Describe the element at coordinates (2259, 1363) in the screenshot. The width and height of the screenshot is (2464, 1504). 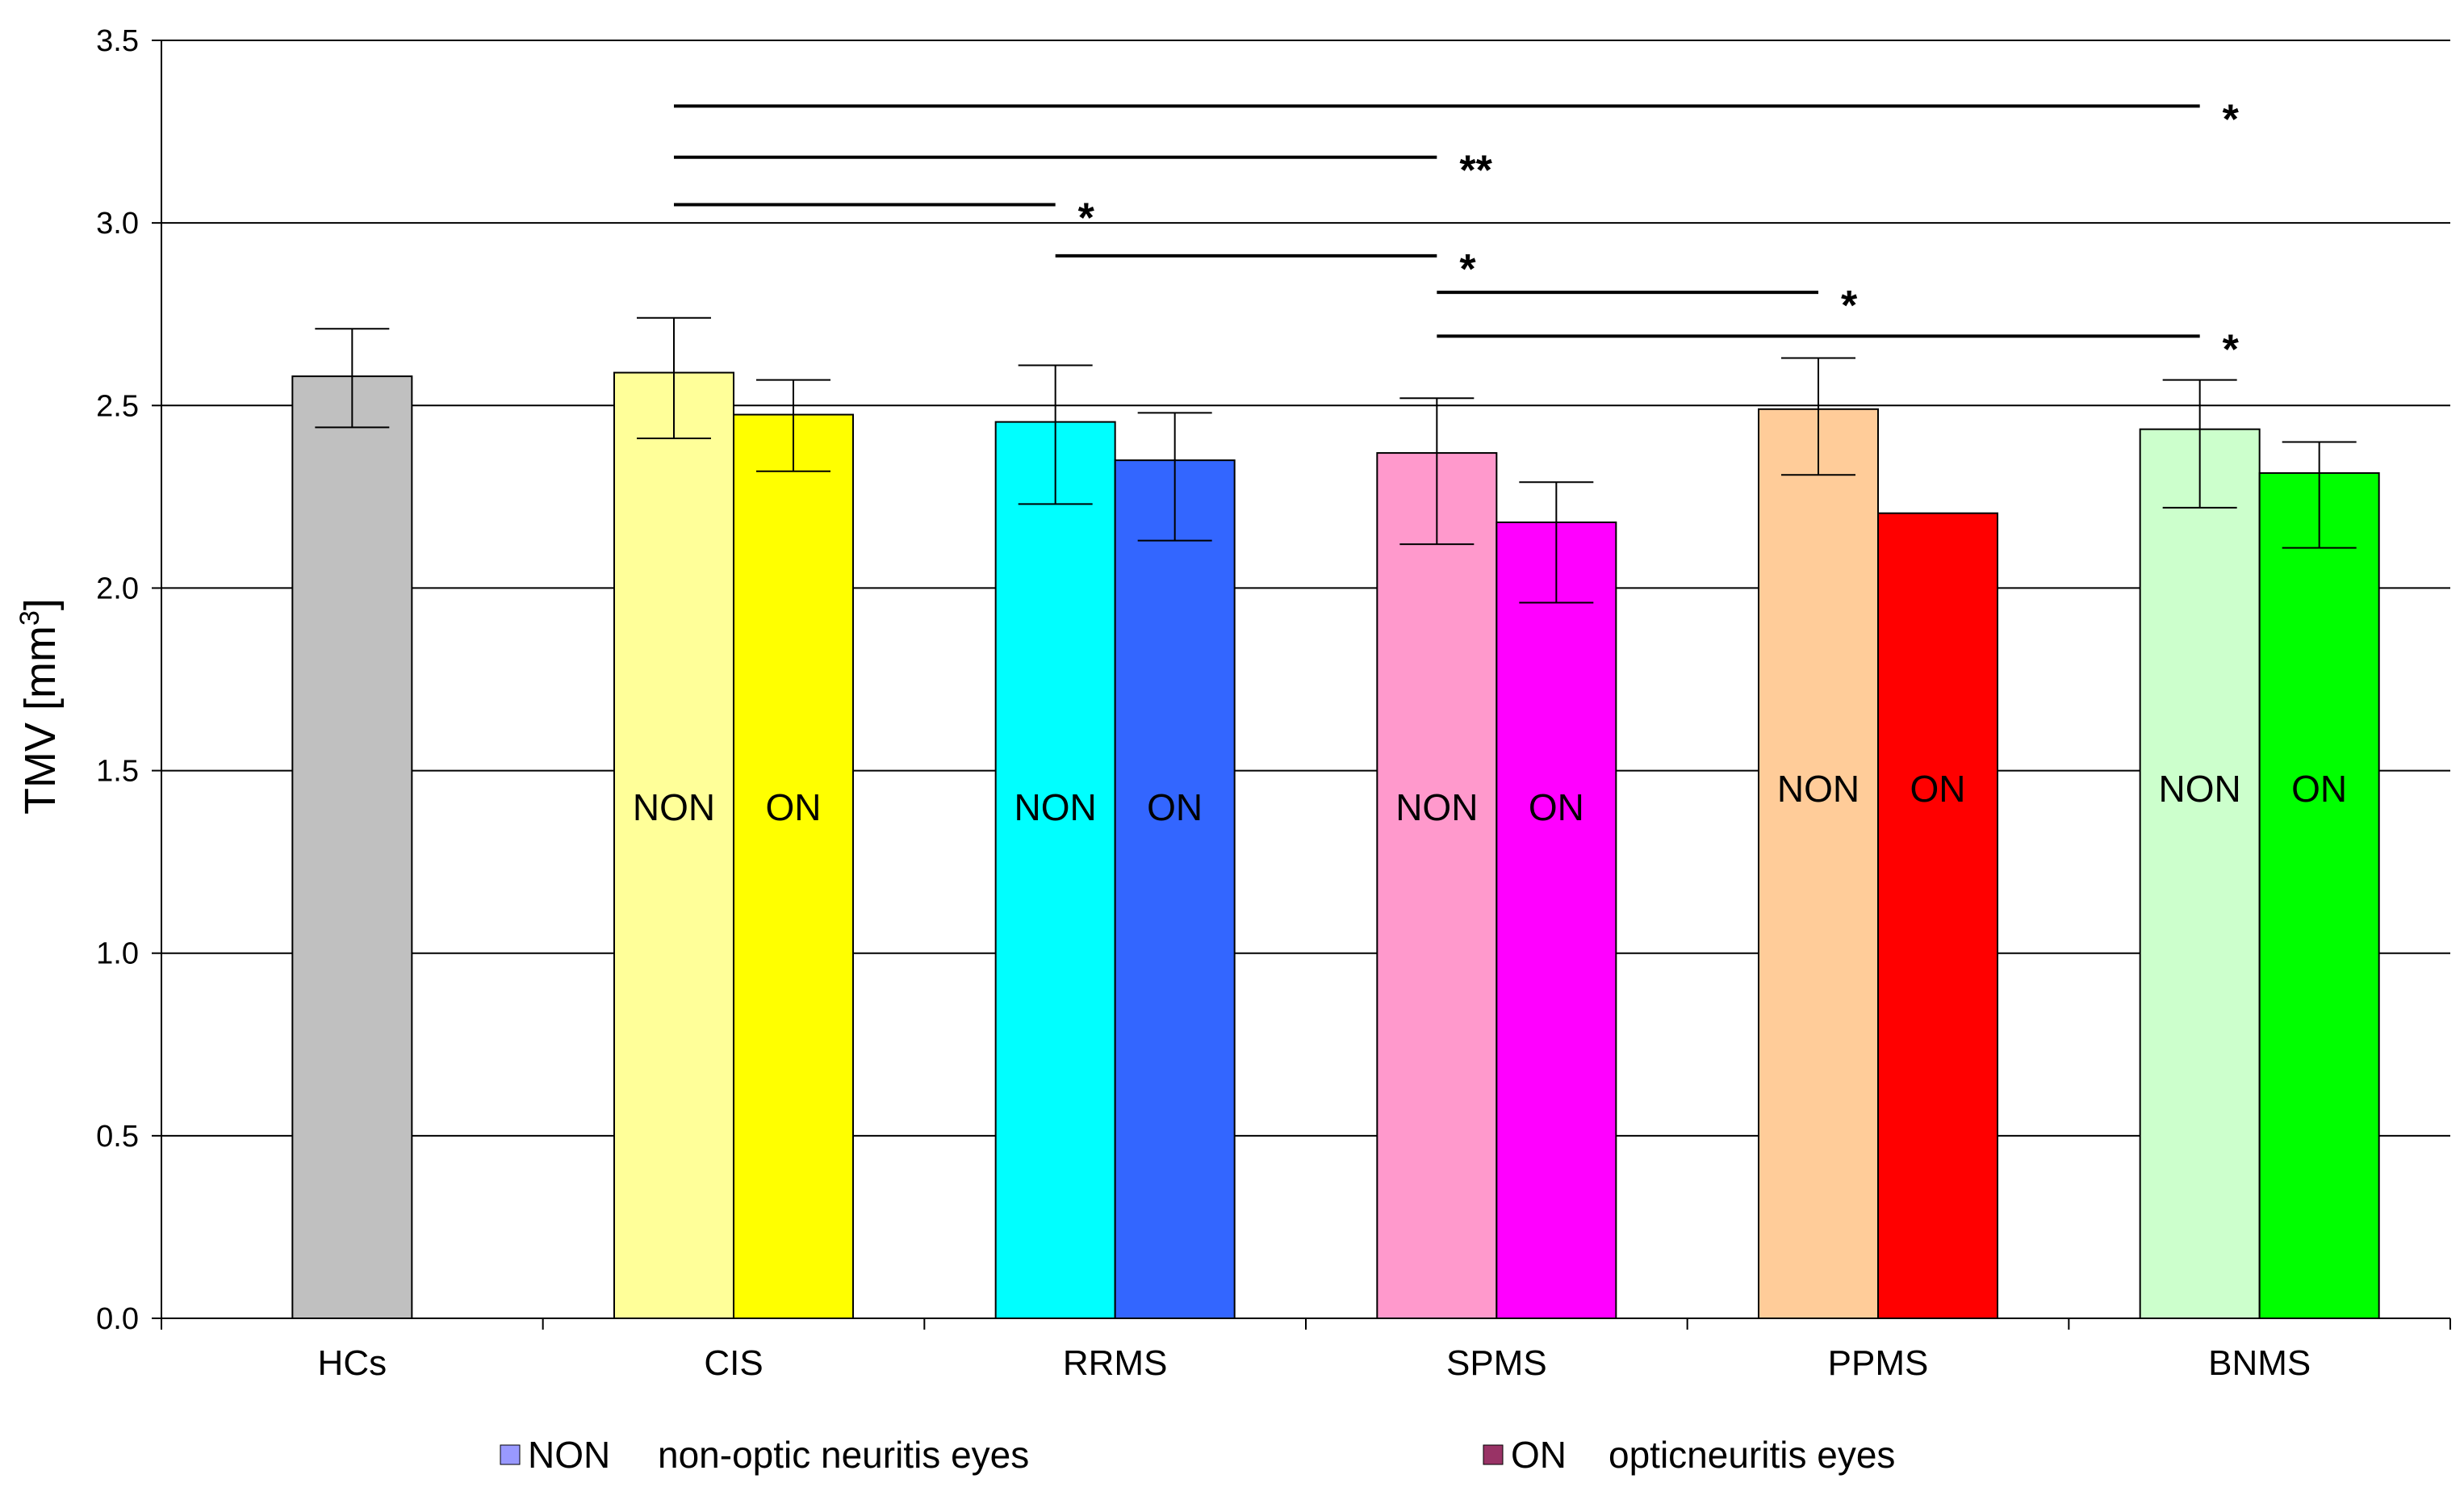
I see `x-tick-label: BNMS` at that location.